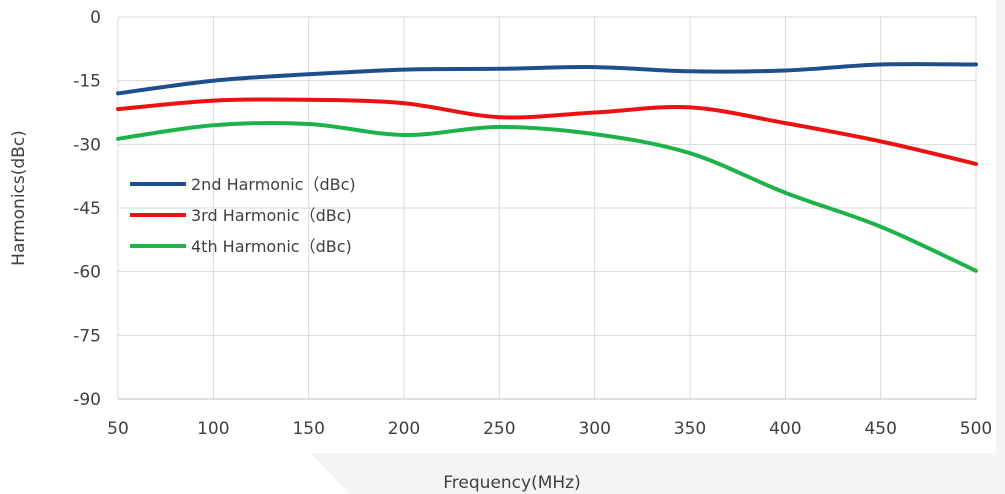 The width and height of the screenshot is (1005, 494). I want to click on x-tick-label: 100, so click(213, 429).